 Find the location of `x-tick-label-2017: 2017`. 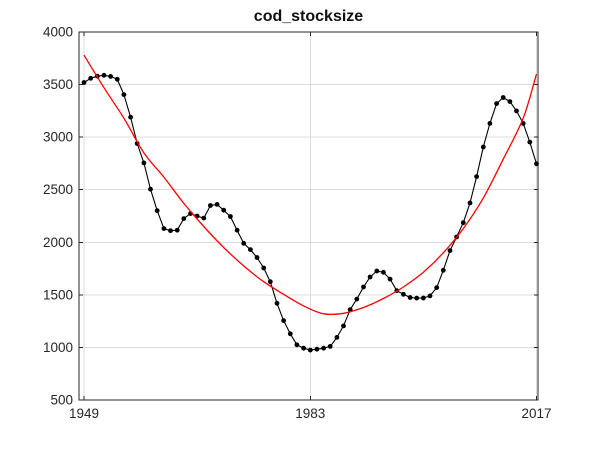

x-tick-label-2017: 2017 is located at coordinates (536, 413).